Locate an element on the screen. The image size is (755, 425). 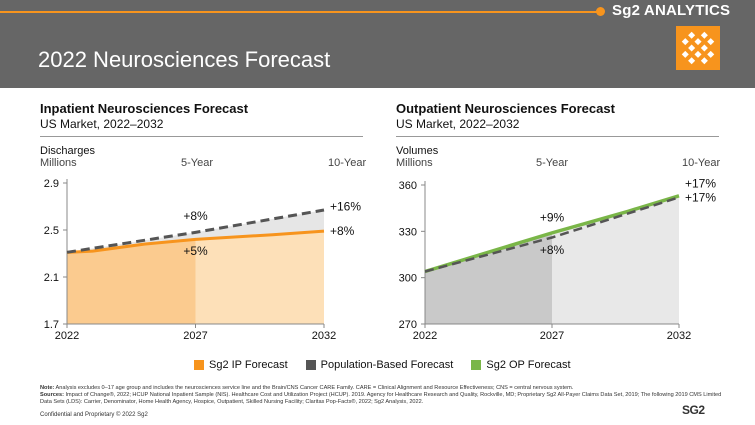
ip-population-line is located at coordinates (195, 231).